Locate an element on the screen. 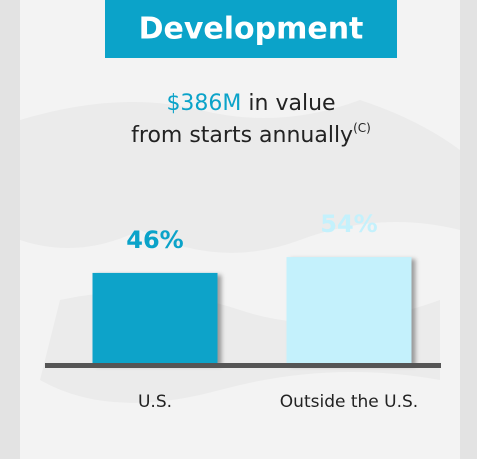 The width and height of the screenshot is (477, 459). subtitle-highlight: $386M is located at coordinates (203, 103).